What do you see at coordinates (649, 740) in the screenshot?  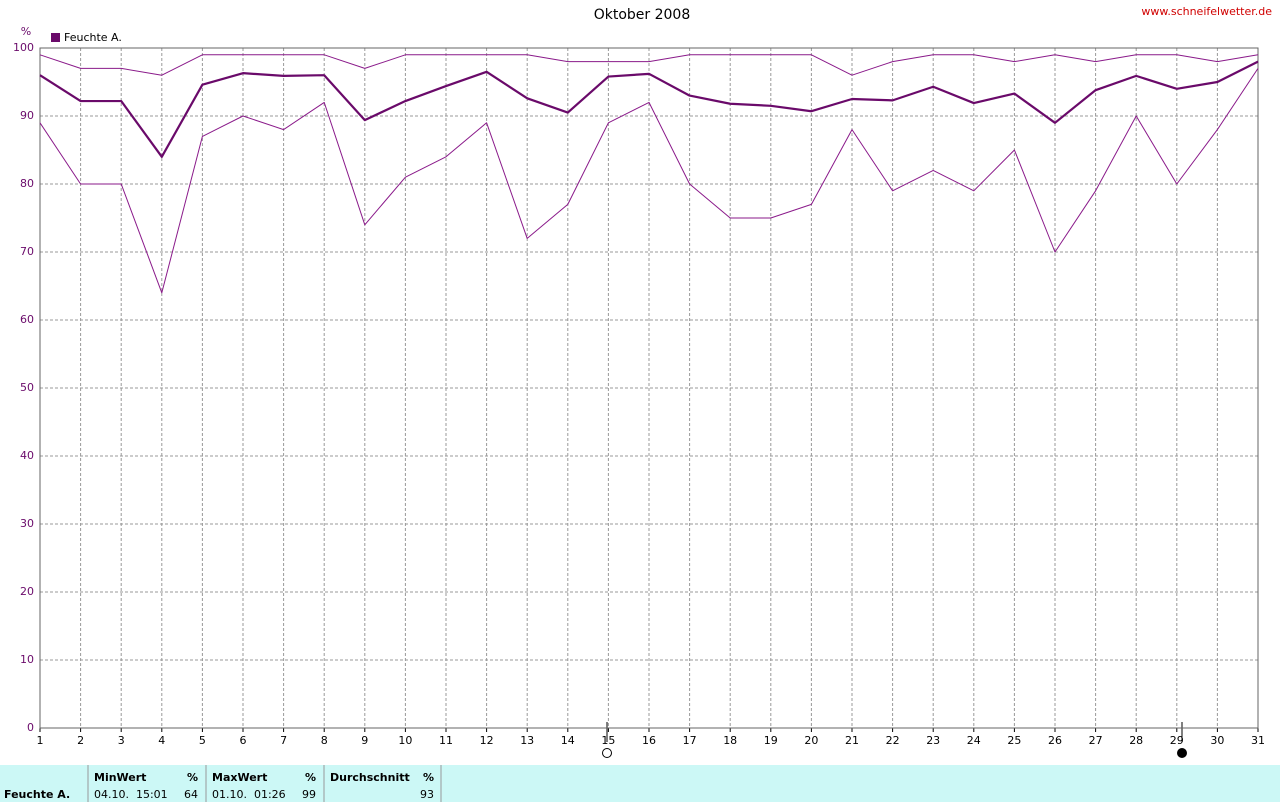 I see `x-tick-label: 16` at bounding box center [649, 740].